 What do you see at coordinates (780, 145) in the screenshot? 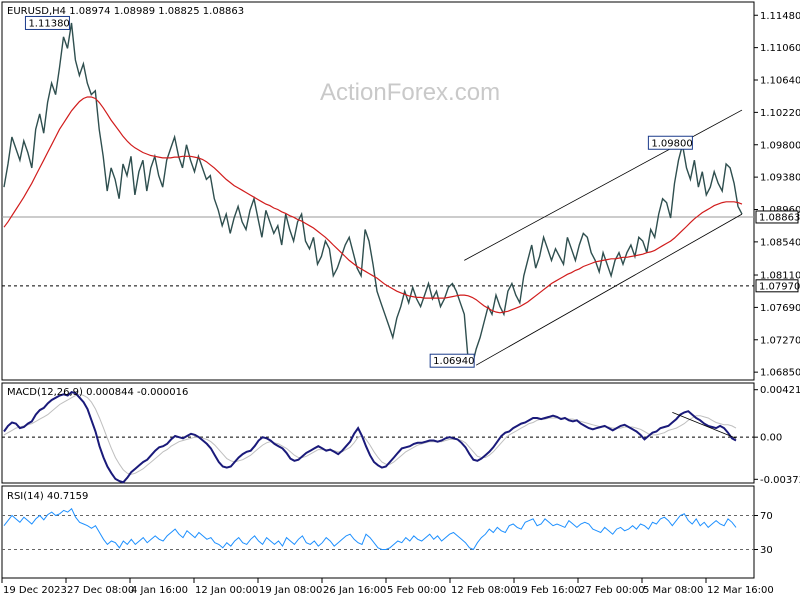
I see `price-tick-label: 1.09800` at bounding box center [780, 145].